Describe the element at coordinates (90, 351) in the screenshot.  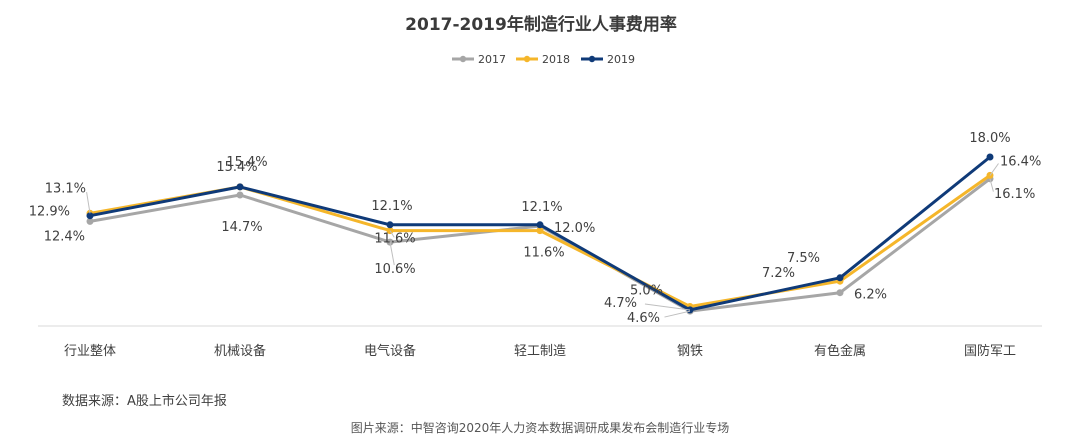
I see `x-tick-label: 行业整体` at that location.